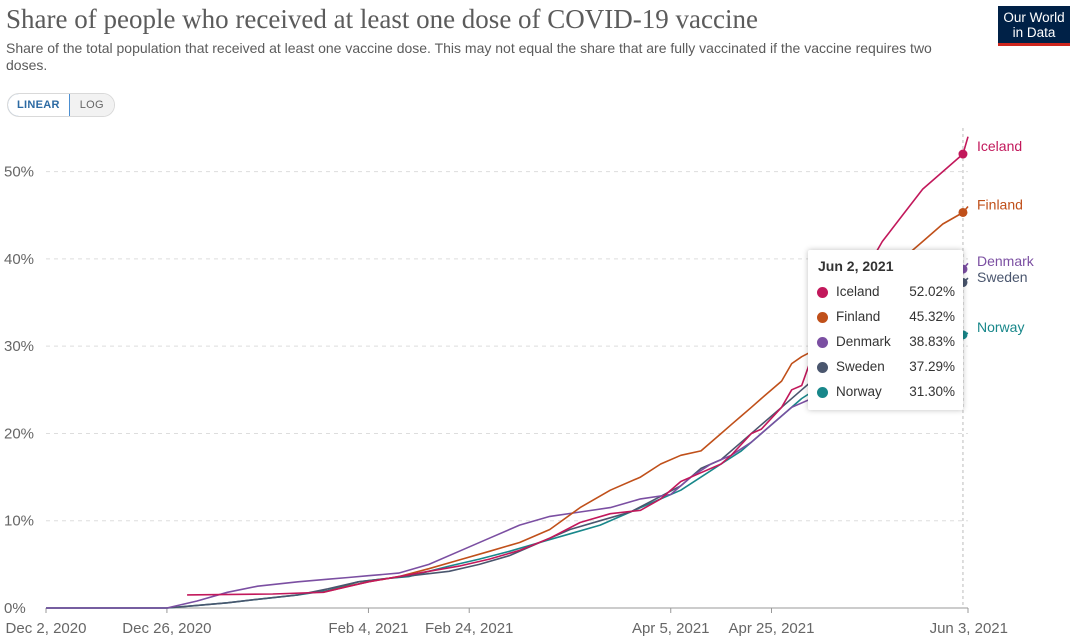  I want to click on tooltip-country: Denmark, so click(863, 341).